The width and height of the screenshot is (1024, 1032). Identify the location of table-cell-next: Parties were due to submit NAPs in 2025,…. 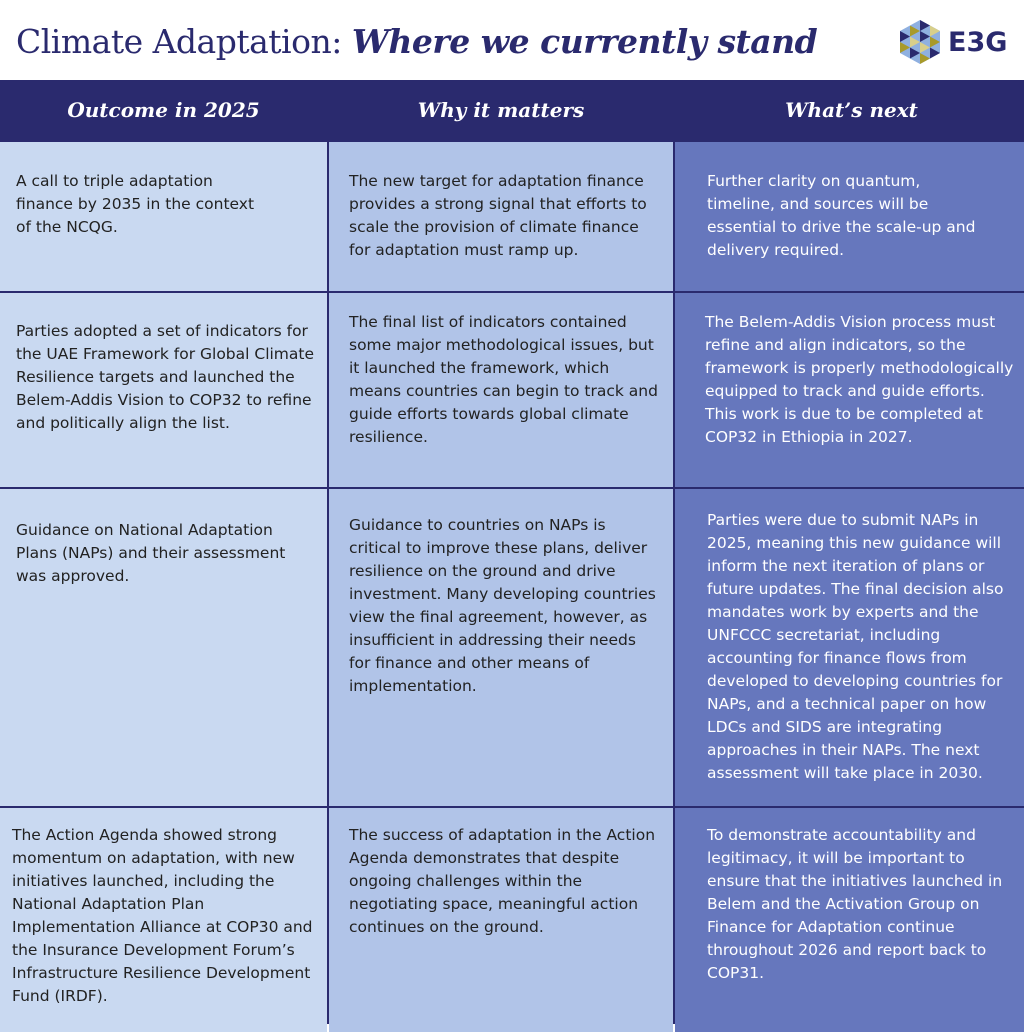
(849, 647).